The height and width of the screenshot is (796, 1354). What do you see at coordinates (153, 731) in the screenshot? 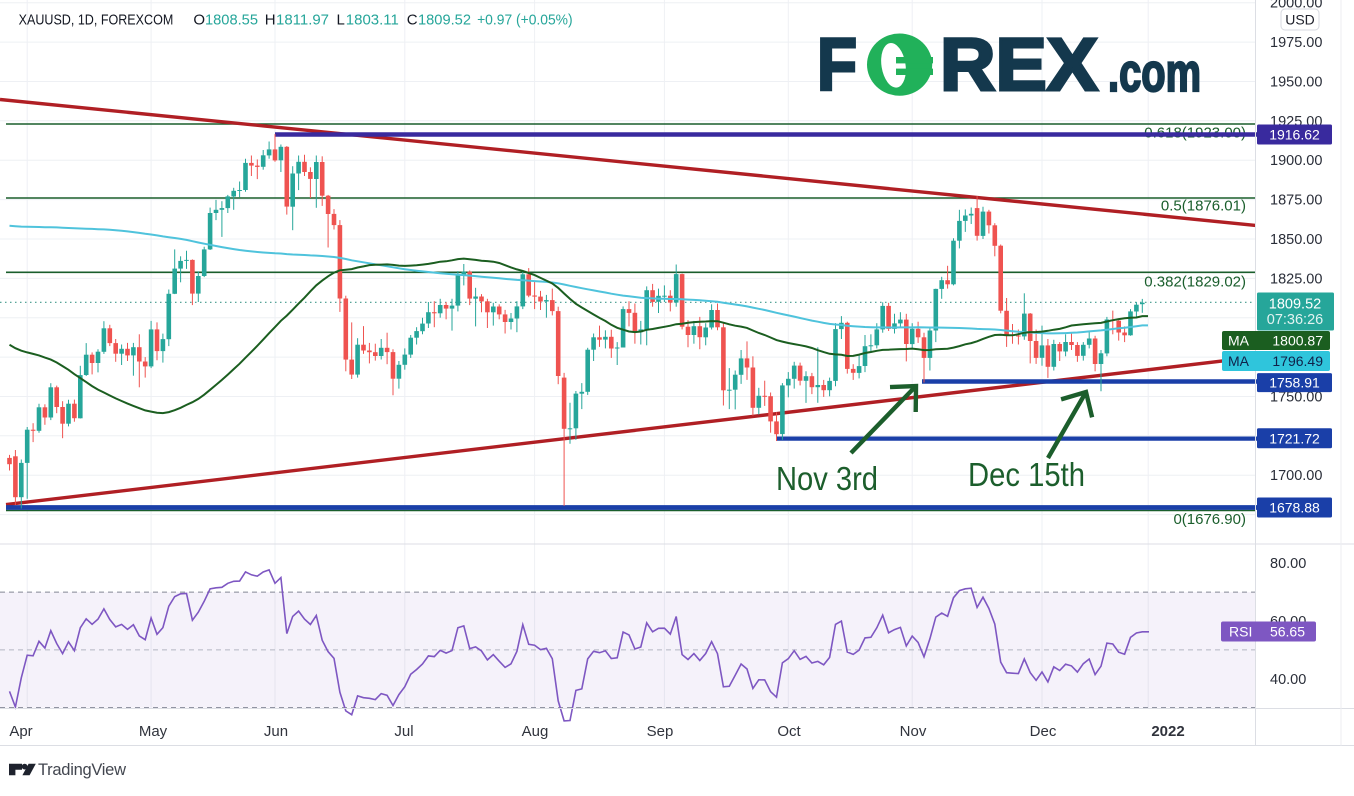
I see `svg-text: May` at bounding box center [153, 731].